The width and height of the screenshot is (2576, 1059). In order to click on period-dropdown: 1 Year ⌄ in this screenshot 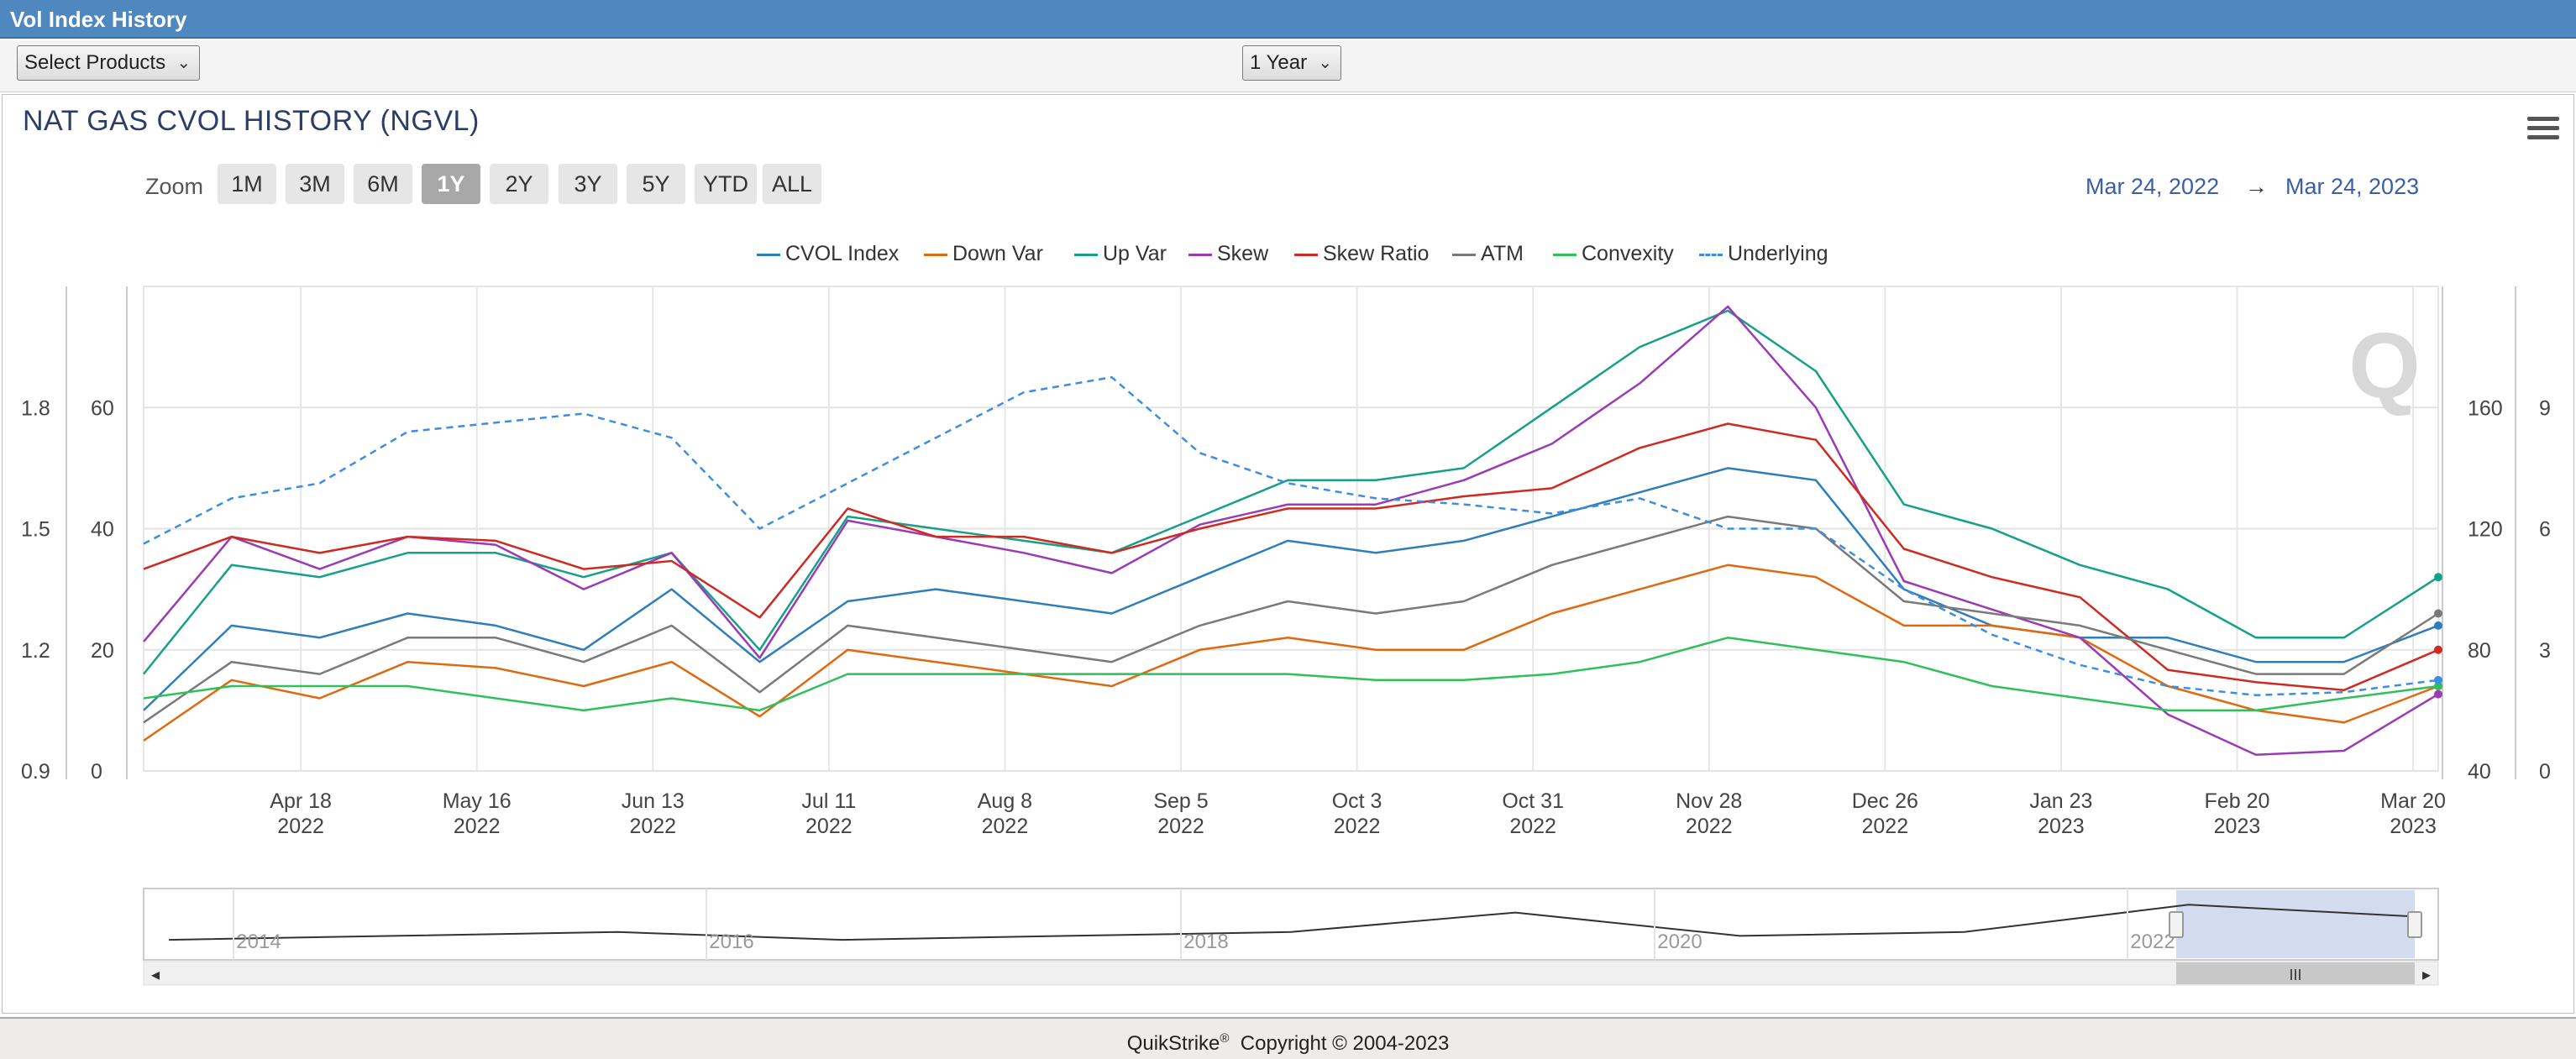, I will do `click(1292, 63)`.